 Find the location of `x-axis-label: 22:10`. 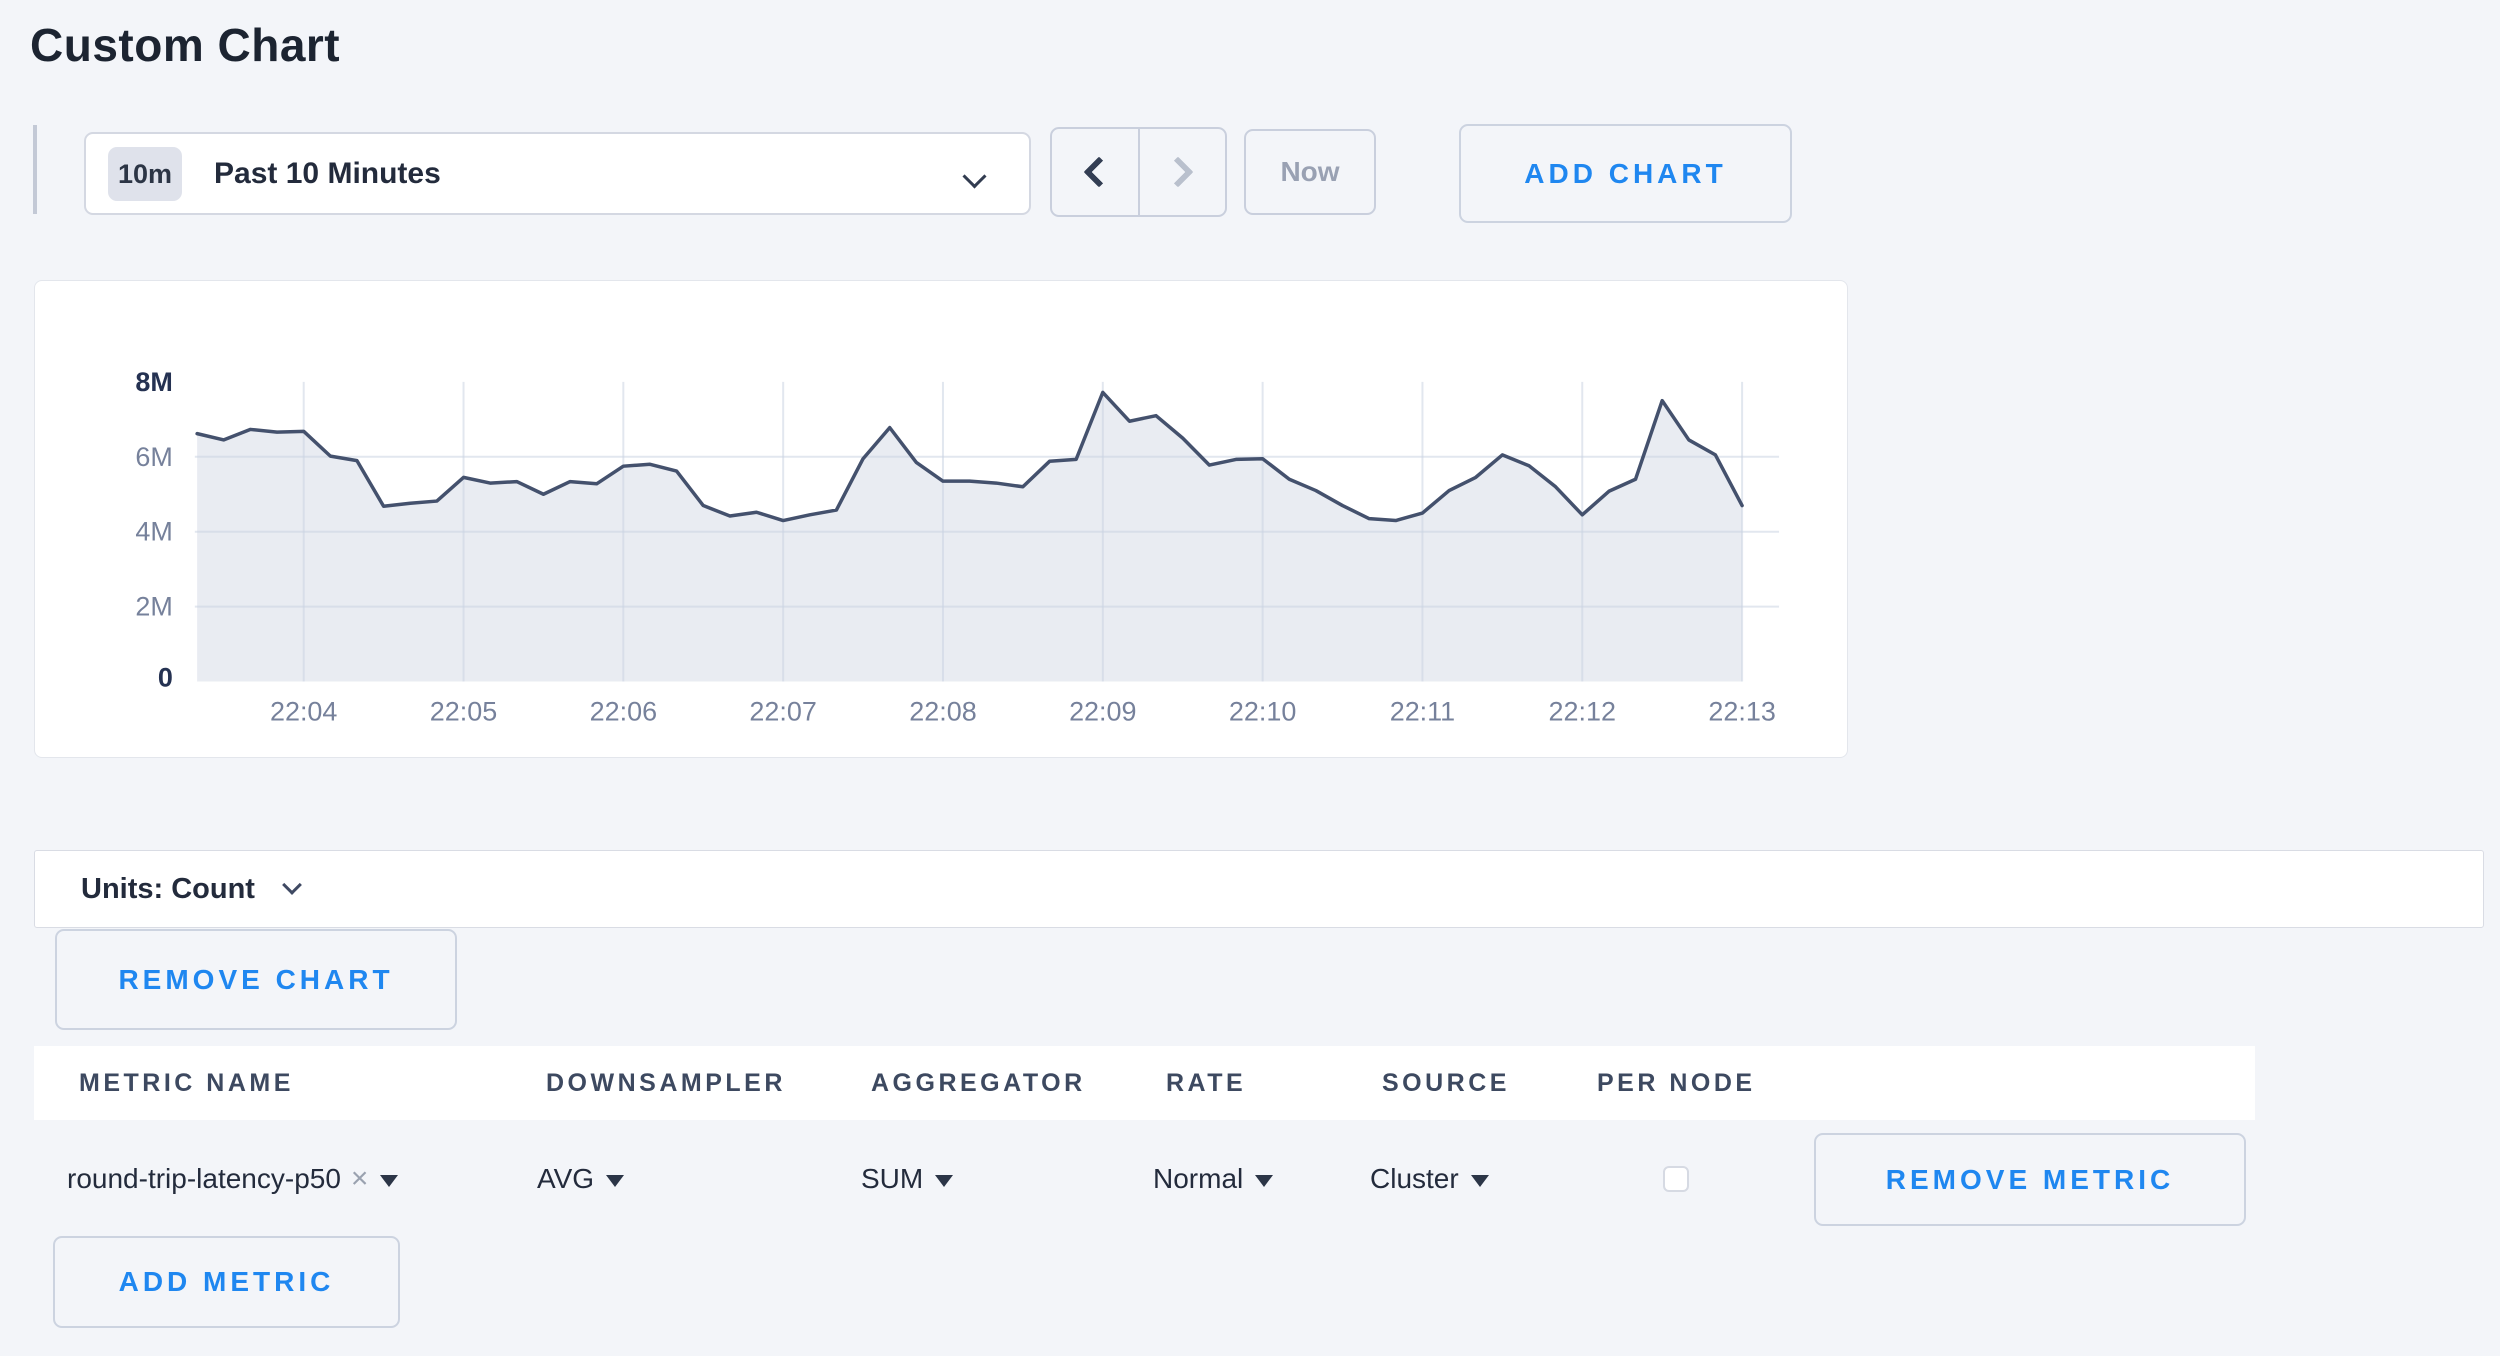

x-axis-label: 22:10 is located at coordinates (1262, 712).